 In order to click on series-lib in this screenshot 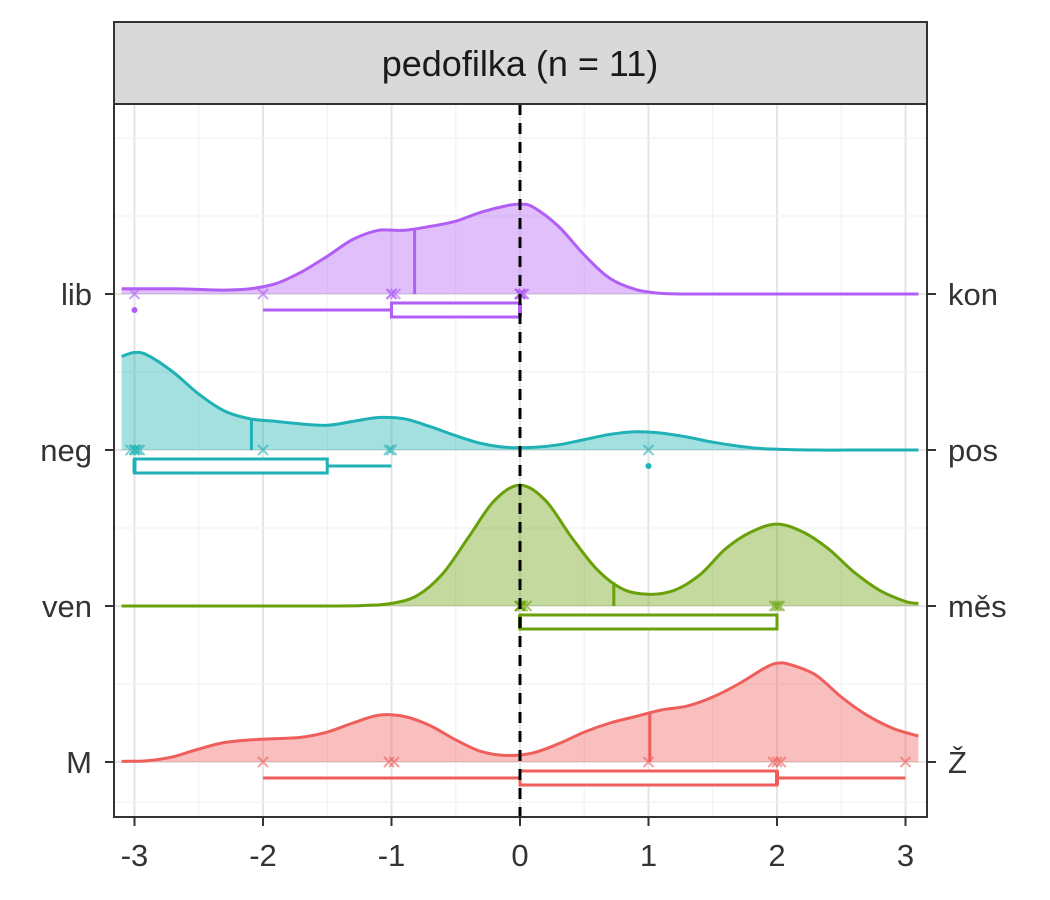, I will do `click(520, 260)`.